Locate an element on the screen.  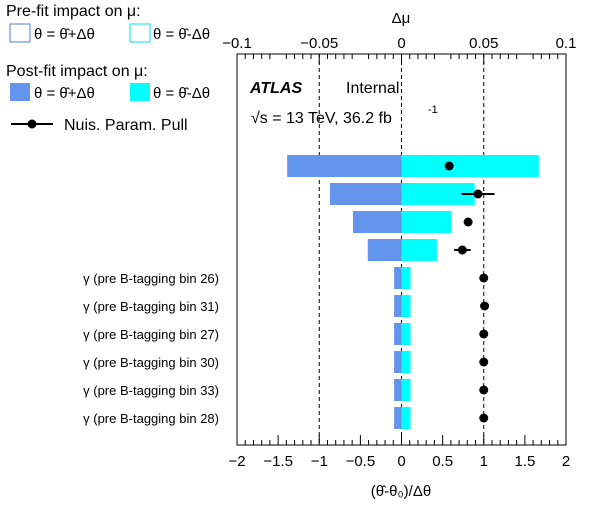
atlas-brand: ATLAS is located at coordinates (275, 88).